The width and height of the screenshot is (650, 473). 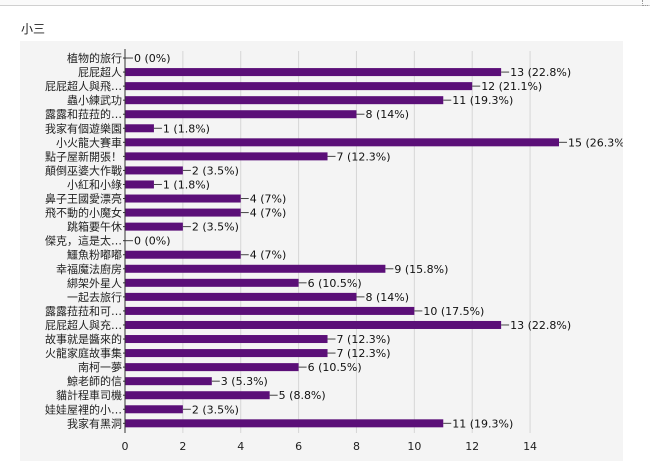 I want to click on category-label: 鱷魚粉嘟嘟, so click(x=94, y=255).